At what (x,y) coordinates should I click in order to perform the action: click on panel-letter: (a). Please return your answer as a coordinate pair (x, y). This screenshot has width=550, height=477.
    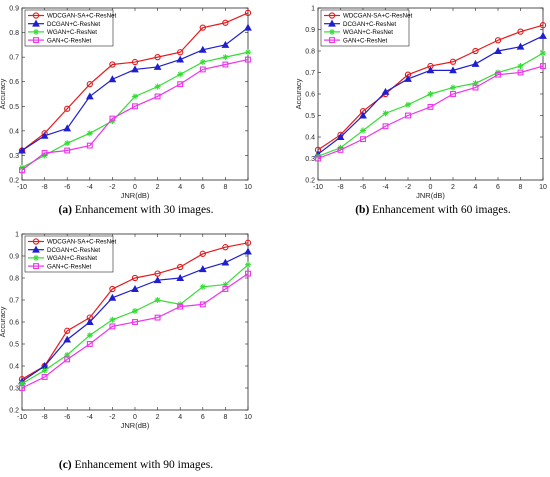
    Looking at the image, I should click on (66, 210).